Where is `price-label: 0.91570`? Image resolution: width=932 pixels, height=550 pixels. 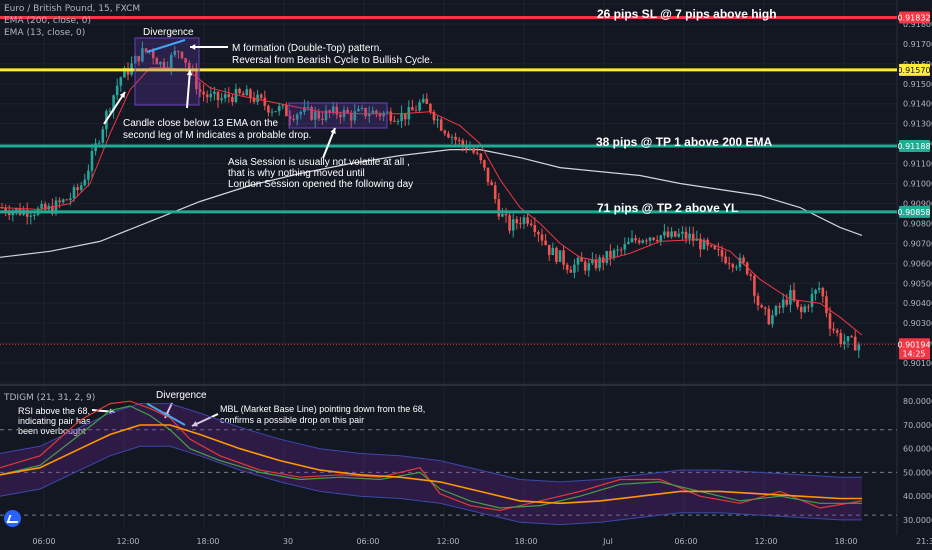 price-label: 0.91570 is located at coordinates (913, 70).